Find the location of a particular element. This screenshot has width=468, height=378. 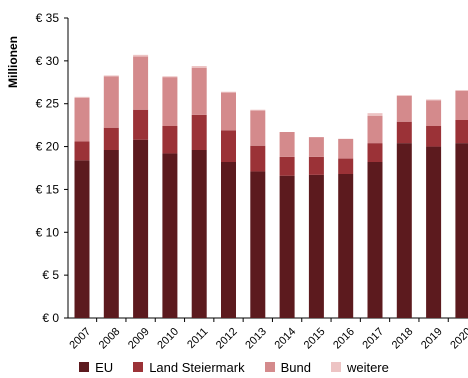

x-tick-label: 2009 is located at coordinates (139, 339).